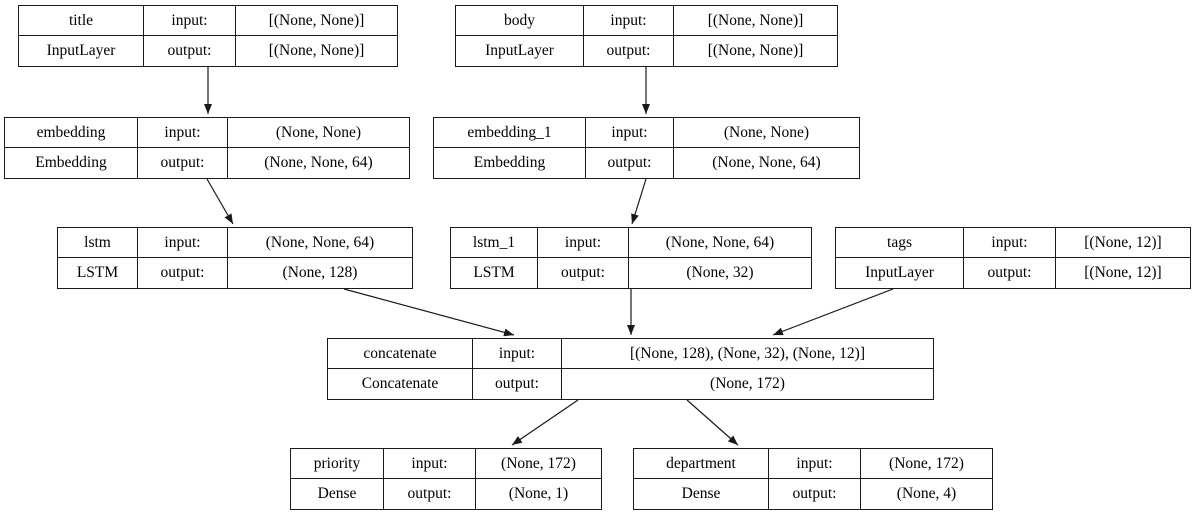  I want to click on input-shape: [(None, 12)], so click(1123, 243).